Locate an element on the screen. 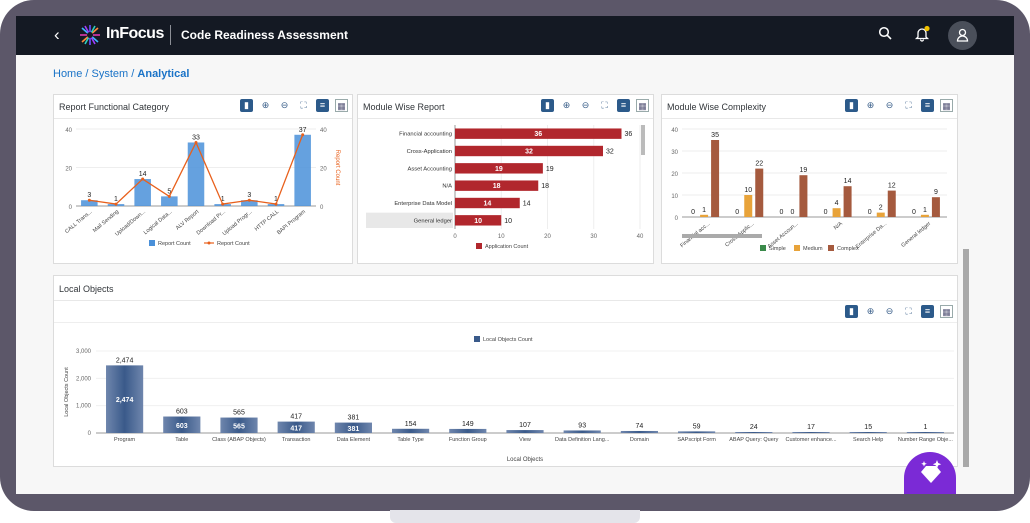  x-tick-label: Transaction is located at coordinates (296, 440).